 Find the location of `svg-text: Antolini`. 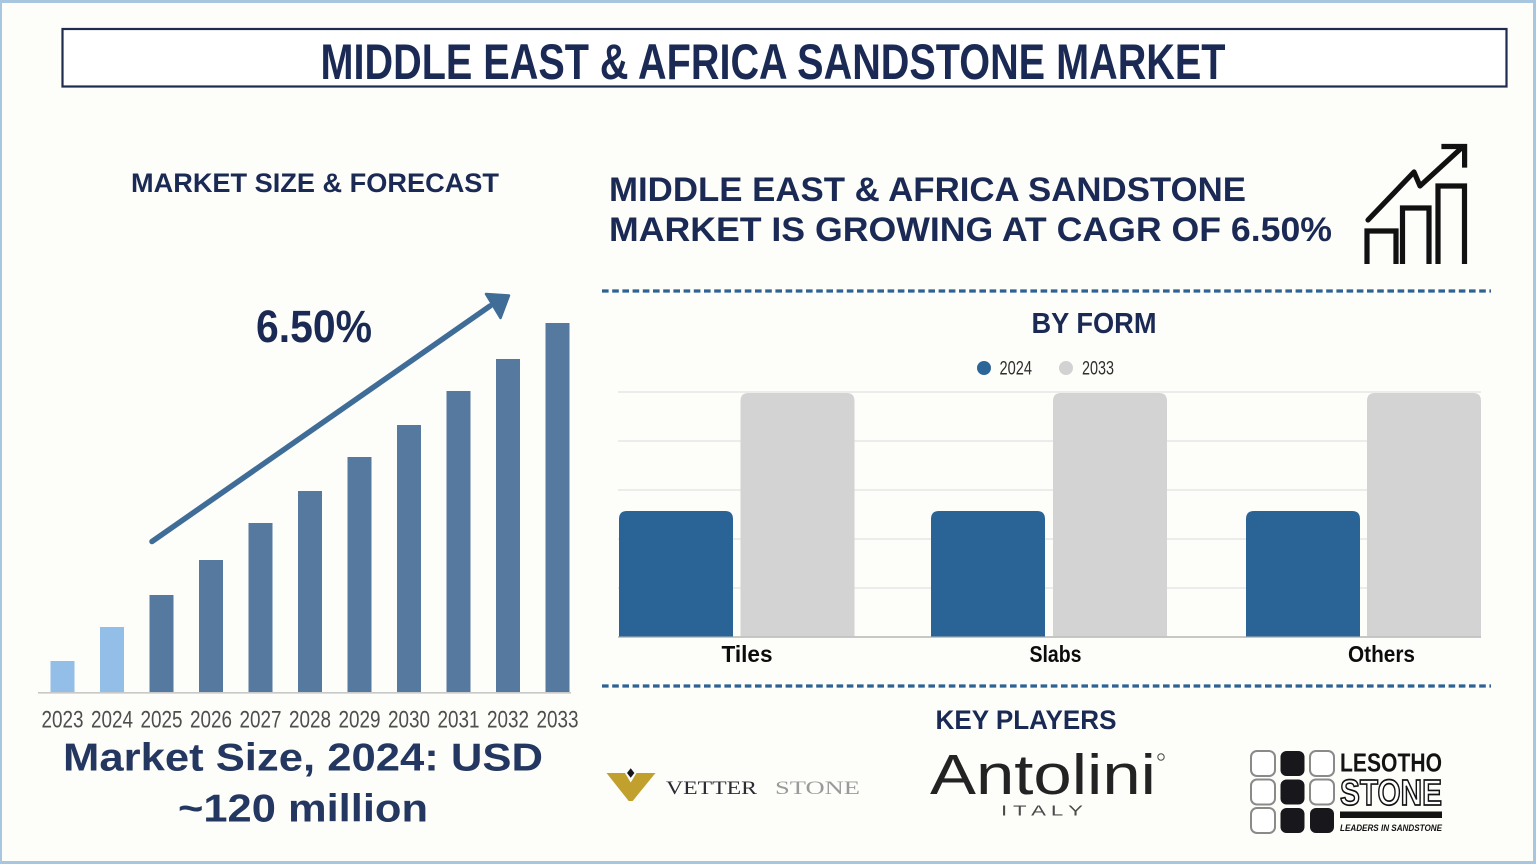

svg-text: Antolini is located at coordinates (1043, 775).